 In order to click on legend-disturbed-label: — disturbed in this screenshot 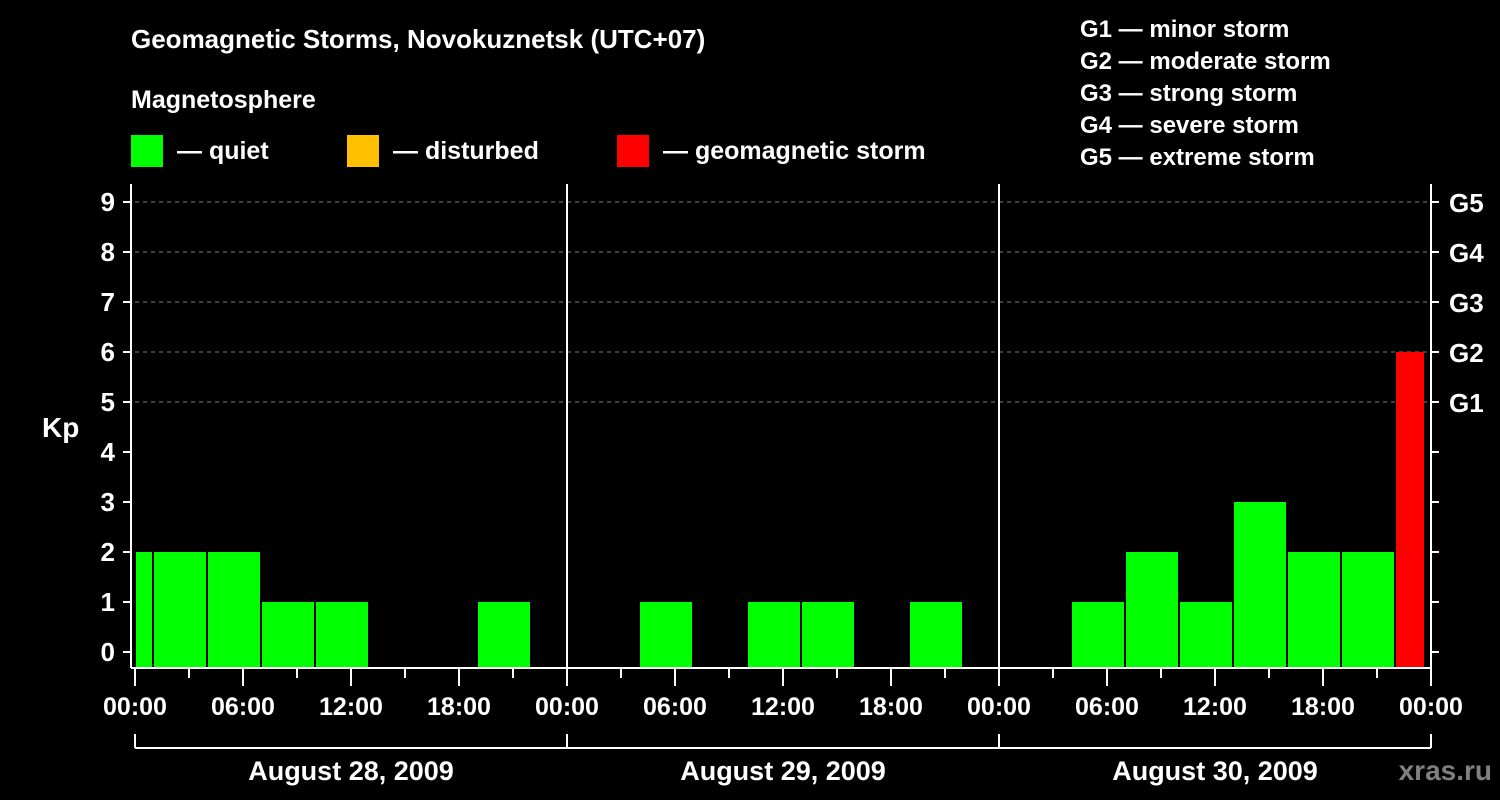, I will do `click(466, 150)`.